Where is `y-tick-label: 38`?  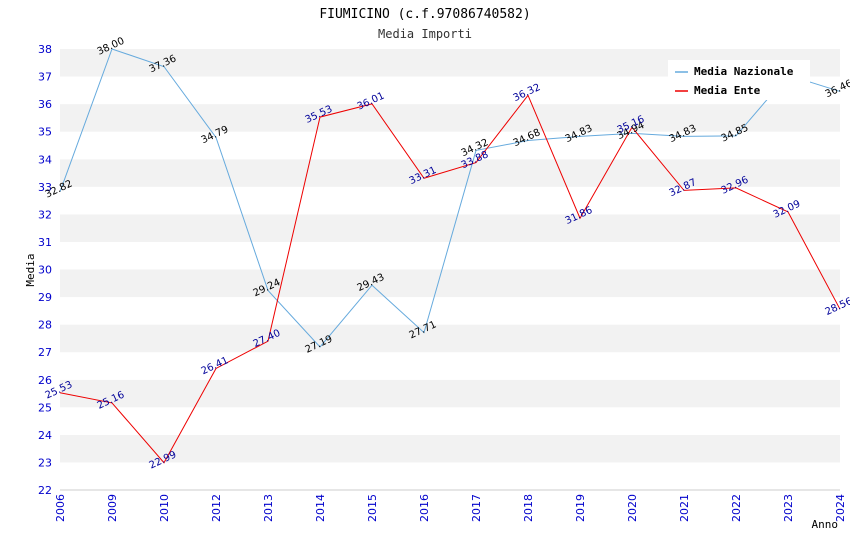 y-tick-label: 38 is located at coordinates (45, 49).